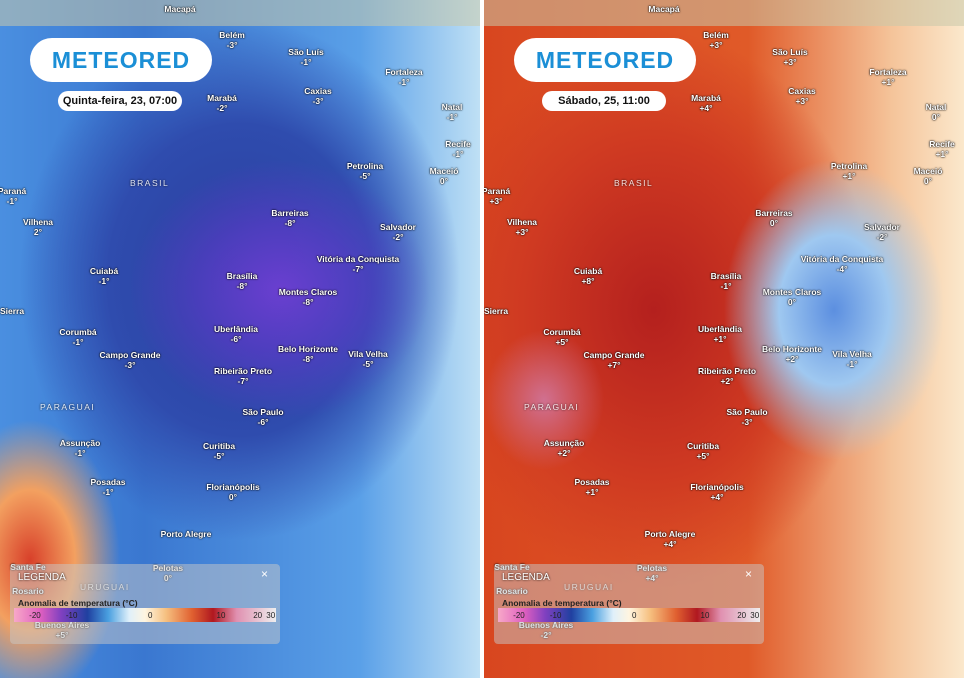 The height and width of the screenshot is (678, 964). Describe the element at coordinates (78, 332) in the screenshot. I see `city-name: Corumbá` at that location.